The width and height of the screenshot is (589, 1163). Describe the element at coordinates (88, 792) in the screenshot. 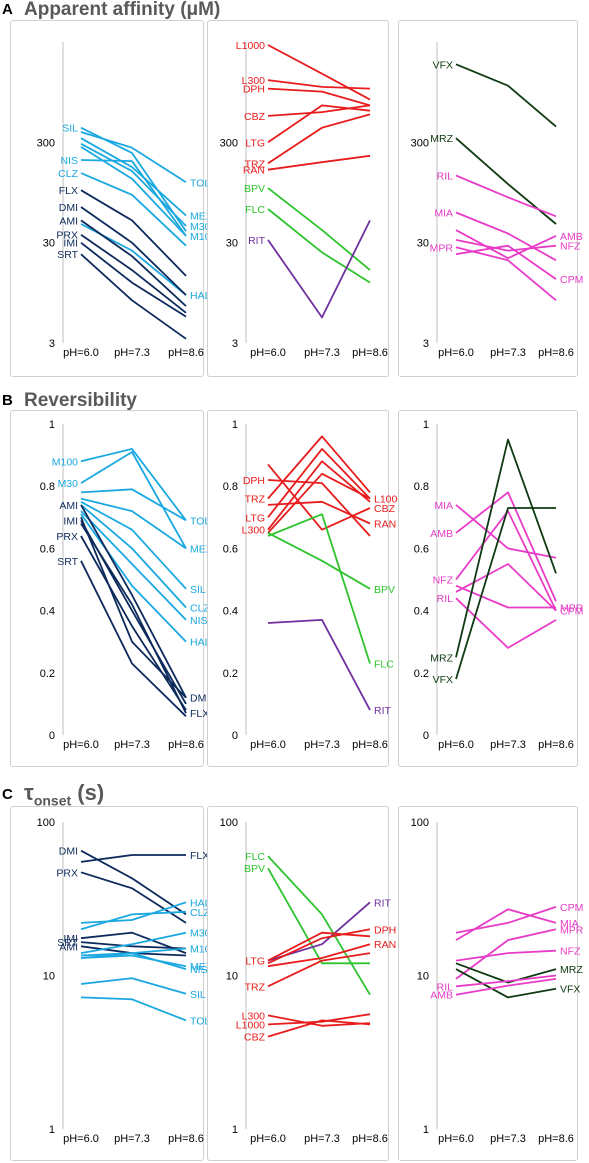

I see `section-c-title-unit: (s)` at that location.